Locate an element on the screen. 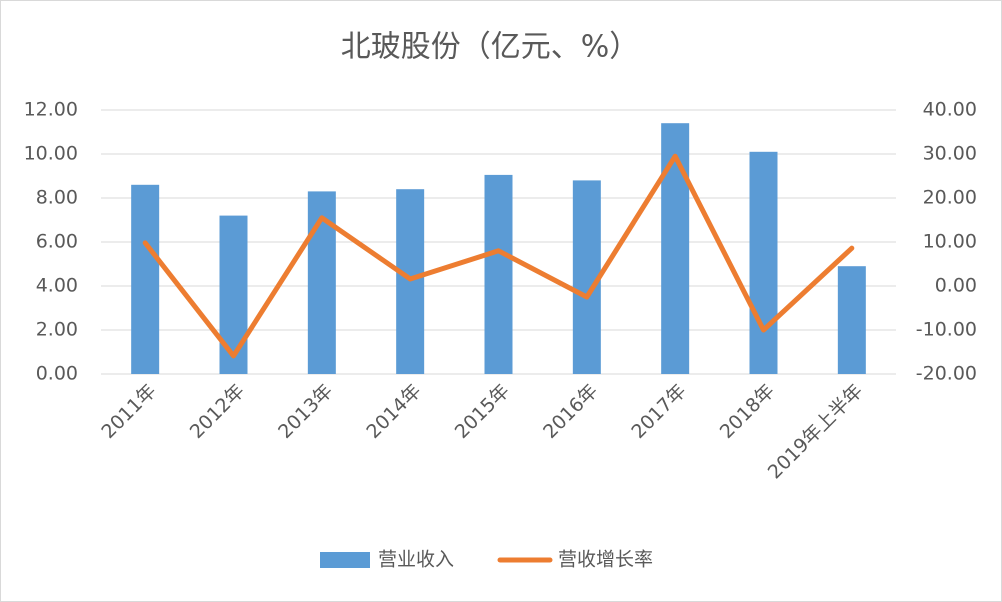  legend-swatch is located at coordinates (345, 560).